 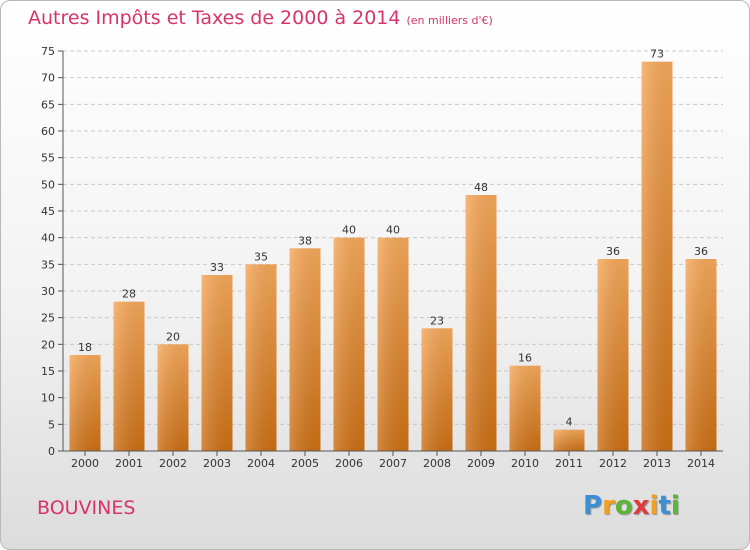 I want to click on data-label: 35, so click(x=261, y=256).